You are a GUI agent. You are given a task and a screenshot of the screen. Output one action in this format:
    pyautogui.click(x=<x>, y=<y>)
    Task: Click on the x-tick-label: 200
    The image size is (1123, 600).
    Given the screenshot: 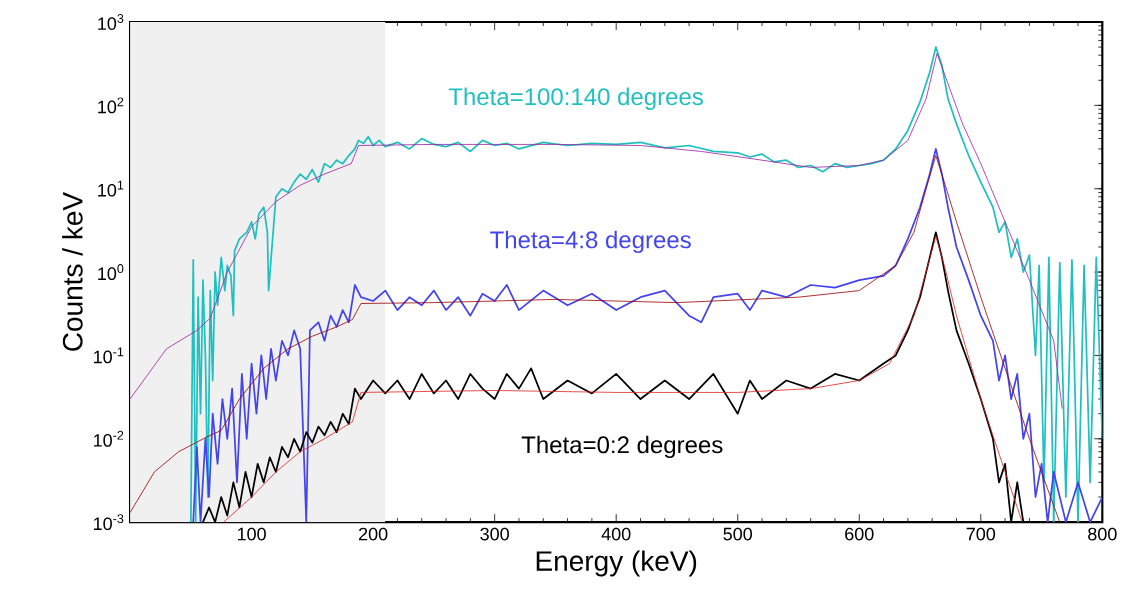 What is the action you would take?
    pyautogui.click(x=373, y=534)
    